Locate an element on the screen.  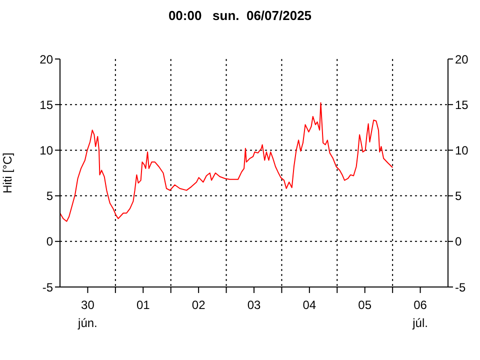
y2-tick-label: -5 is located at coordinates (460, 287).